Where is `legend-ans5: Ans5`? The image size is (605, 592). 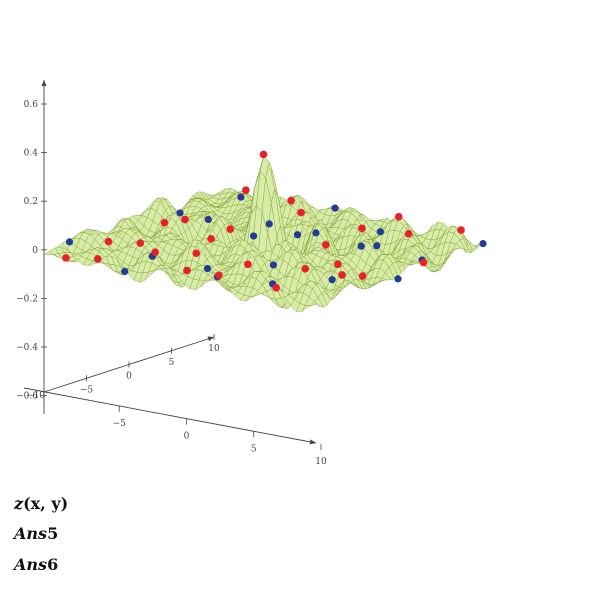
legend-ans5: Ans5 is located at coordinates (36, 533).